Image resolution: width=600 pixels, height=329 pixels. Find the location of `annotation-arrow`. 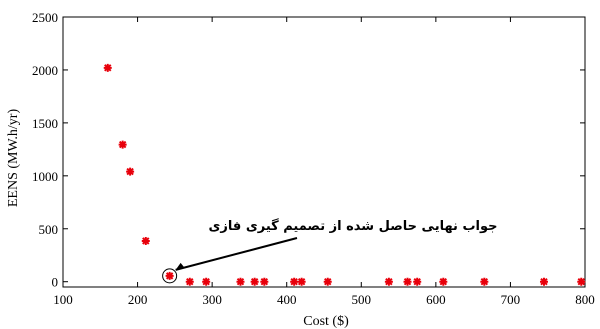

annotation-arrow is located at coordinates (236, 254).